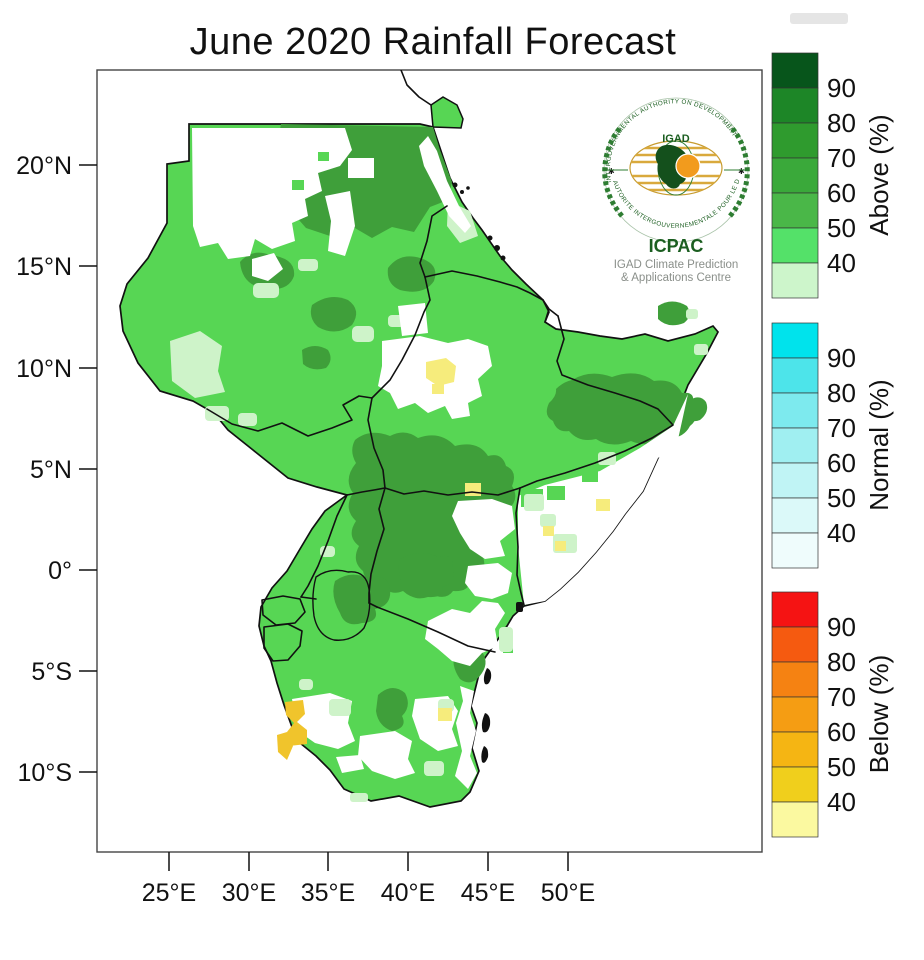  Describe the element at coordinates (51, 470) in the screenshot. I see `y-tick-label: 5°N` at that location.